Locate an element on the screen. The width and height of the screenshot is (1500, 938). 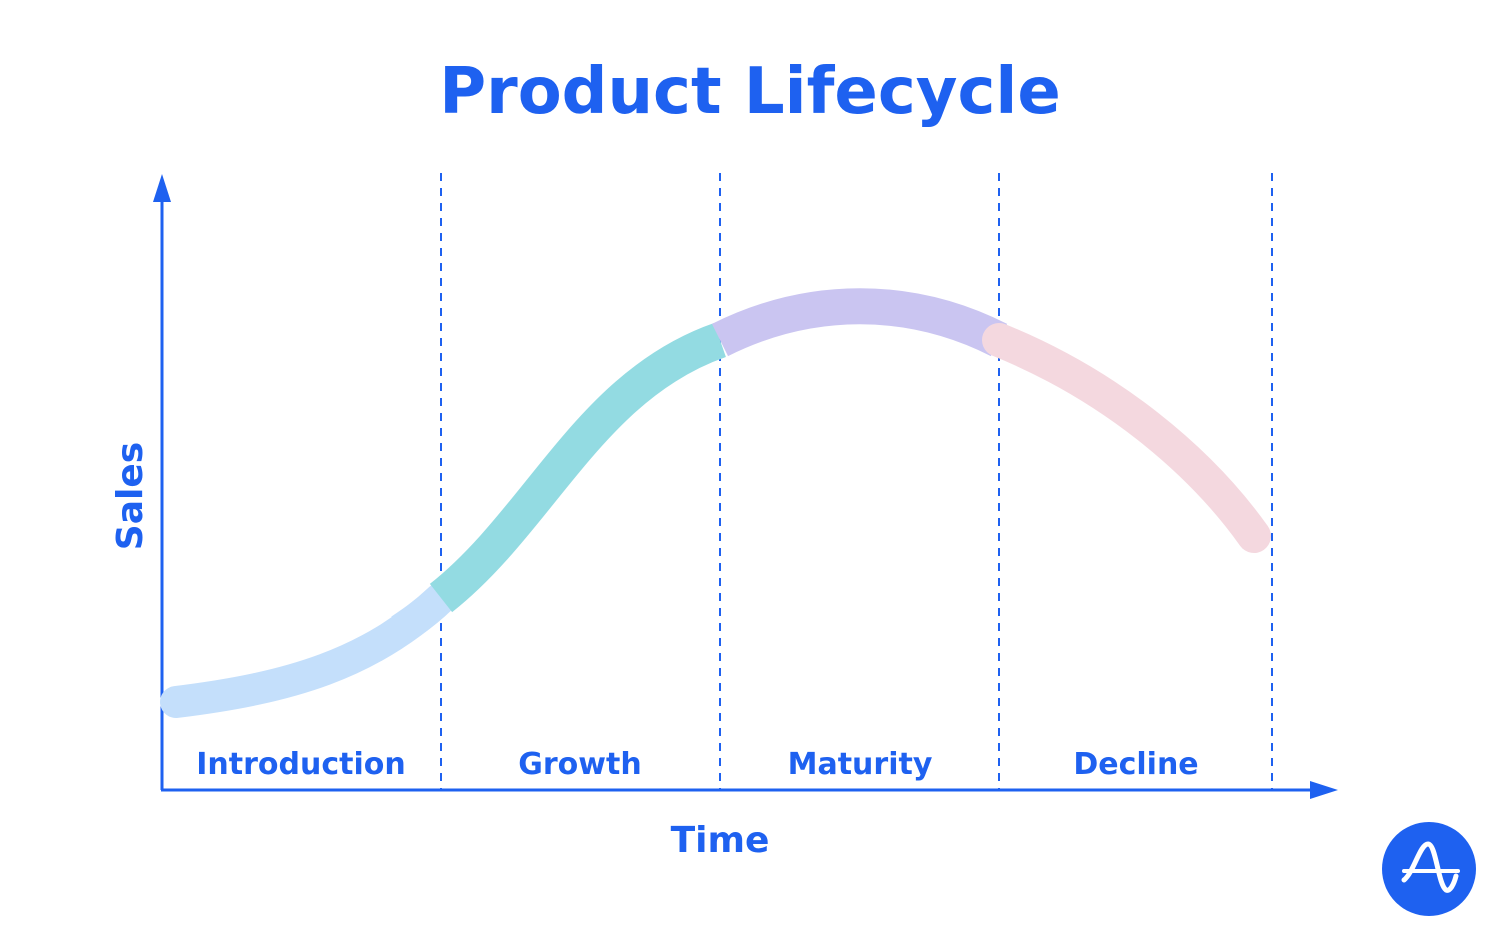
decline-curve-segment is located at coordinates (1126, 438).